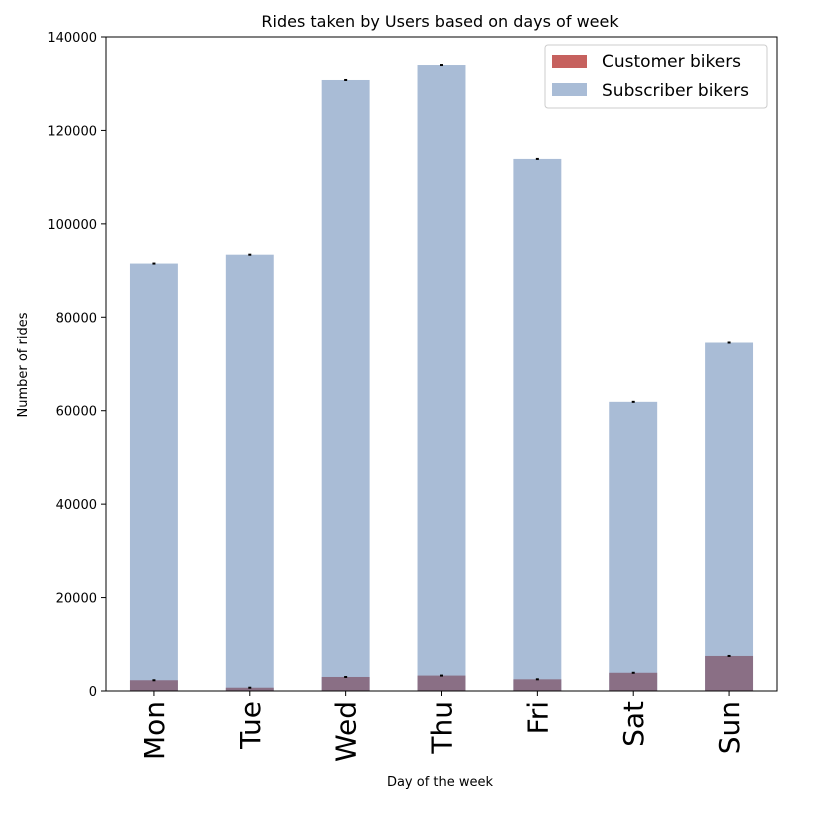 This screenshot has height=816, width=834. I want to click on bar-subscriber-sun, so click(729, 516).